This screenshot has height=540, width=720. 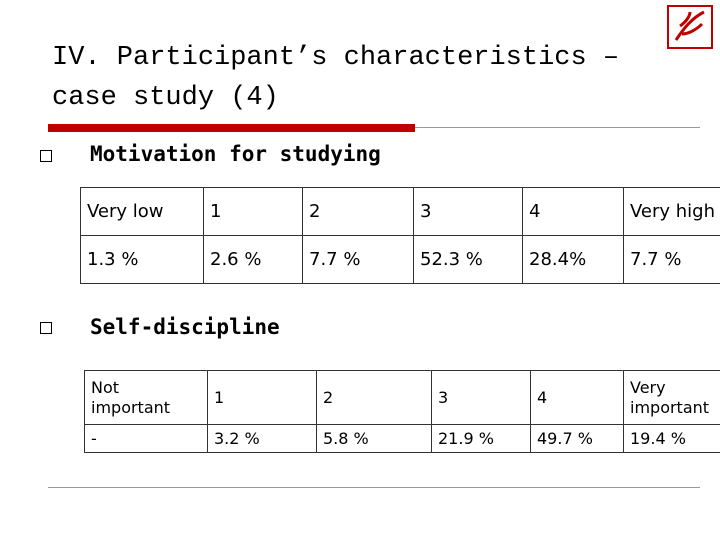 What do you see at coordinates (690, 27) in the screenshot?
I see `logo` at bounding box center [690, 27].